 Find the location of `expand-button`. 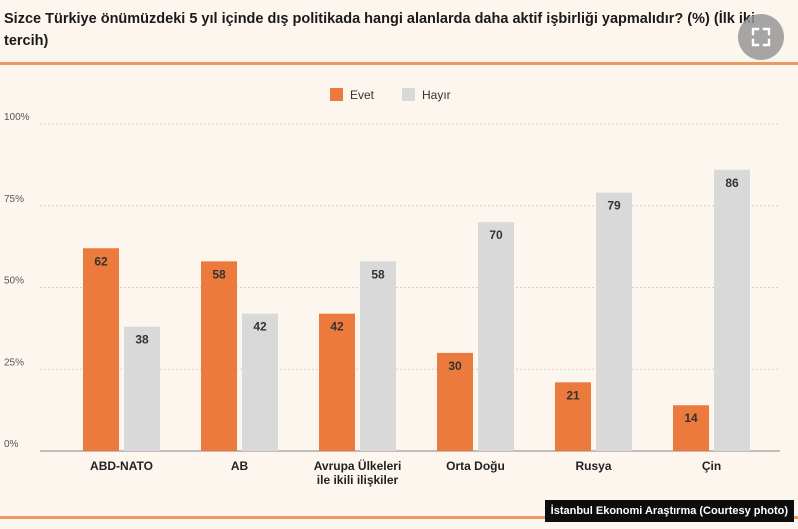

expand-button is located at coordinates (761, 37).